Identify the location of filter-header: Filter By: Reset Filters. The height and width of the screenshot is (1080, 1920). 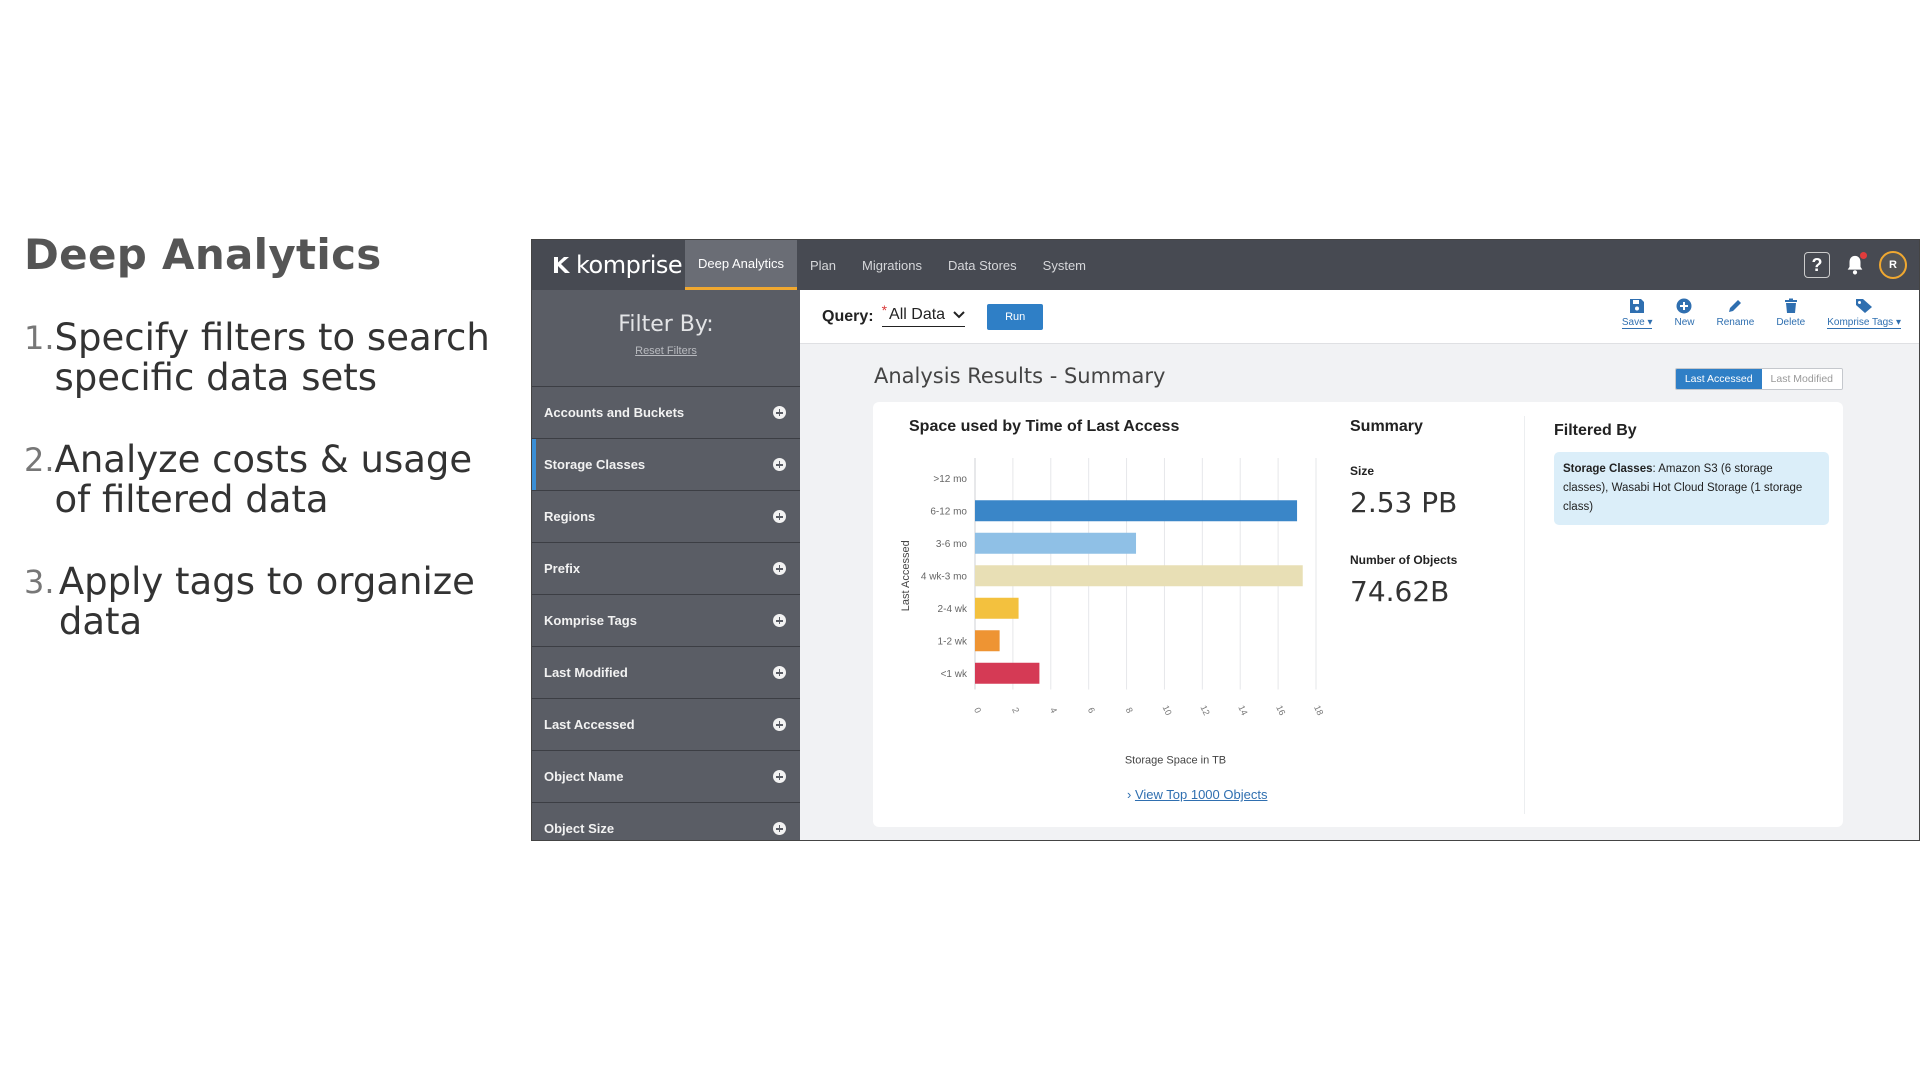
(666, 338).